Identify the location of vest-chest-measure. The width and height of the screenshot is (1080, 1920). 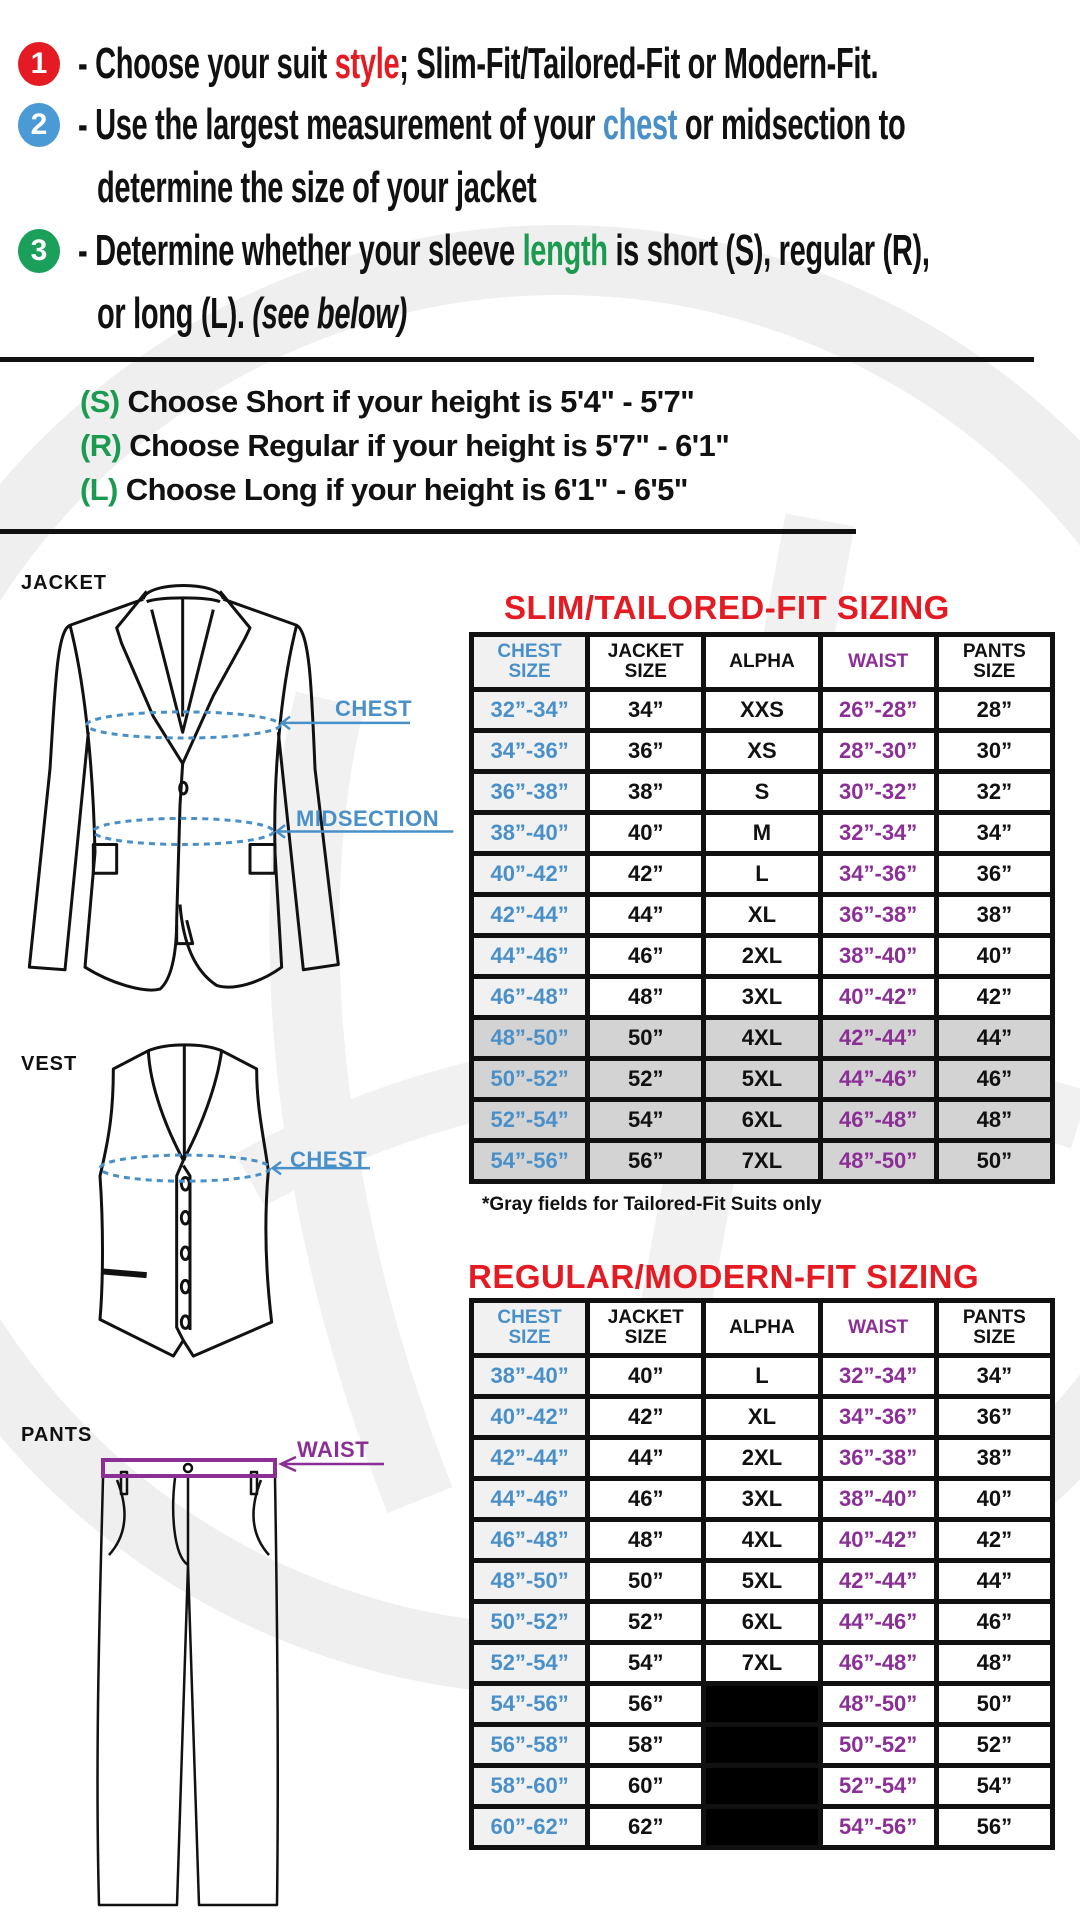
(185, 1168).